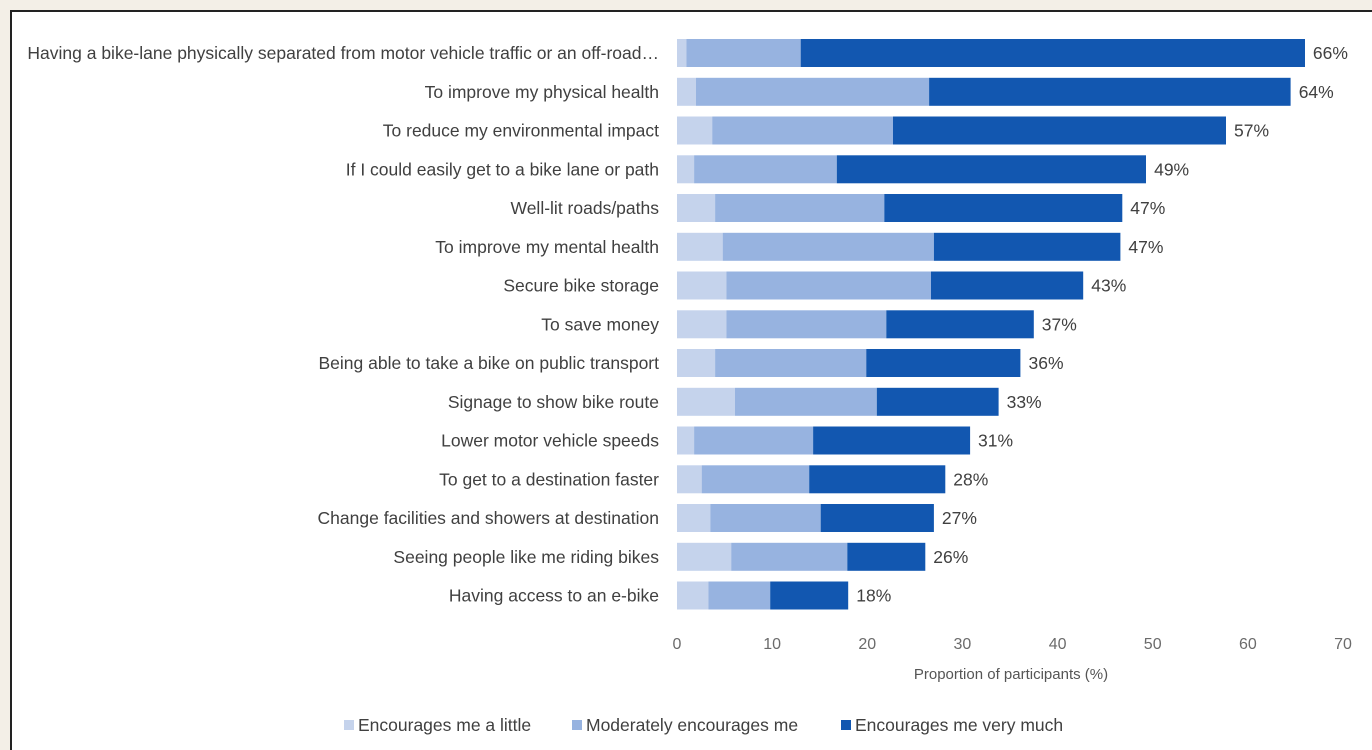  What do you see at coordinates (692, 725) in the screenshot?
I see `legend-label: Moderately encourages me` at bounding box center [692, 725].